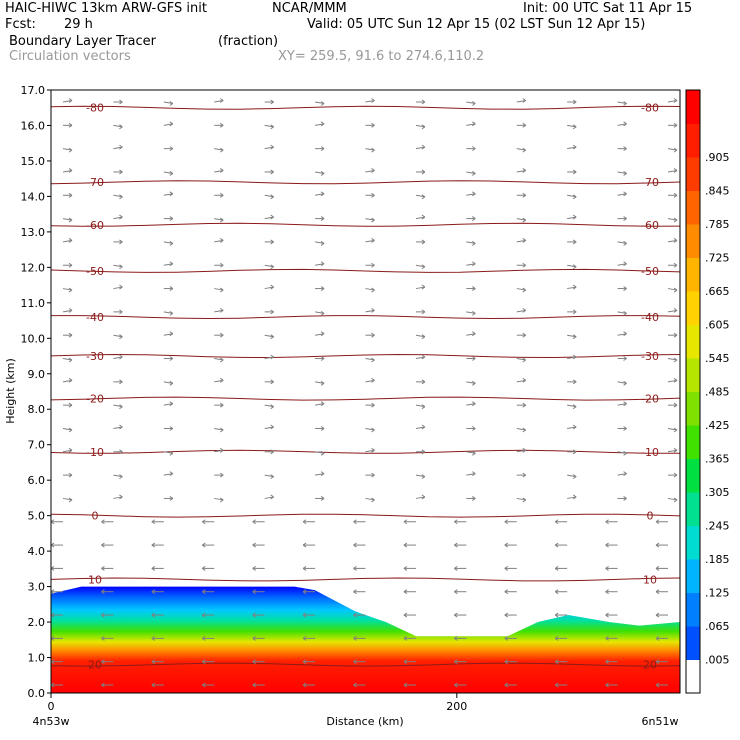  Describe the element at coordinates (37, 622) in the screenshot. I see `y-tick-label: 2.0` at that location.